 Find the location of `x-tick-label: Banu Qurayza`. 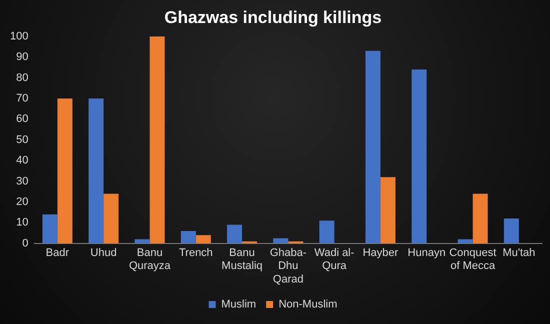

x-tick-label: Banu Qurayza is located at coordinates (150, 259).